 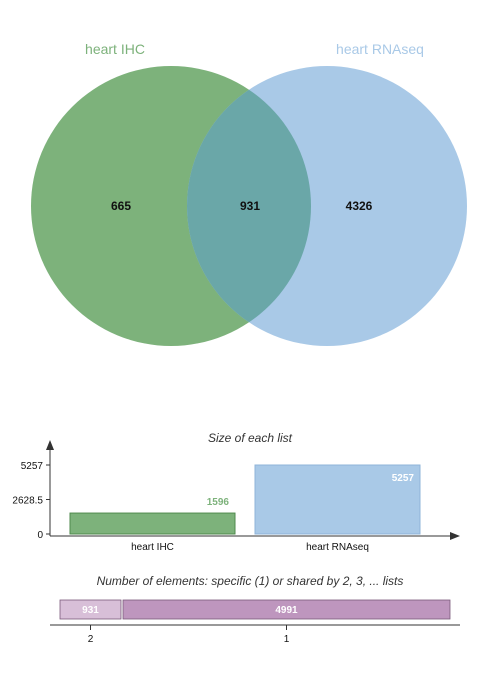 I want to click on y-ticks: 5257 2628.5 0, so click(x=31, y=501).